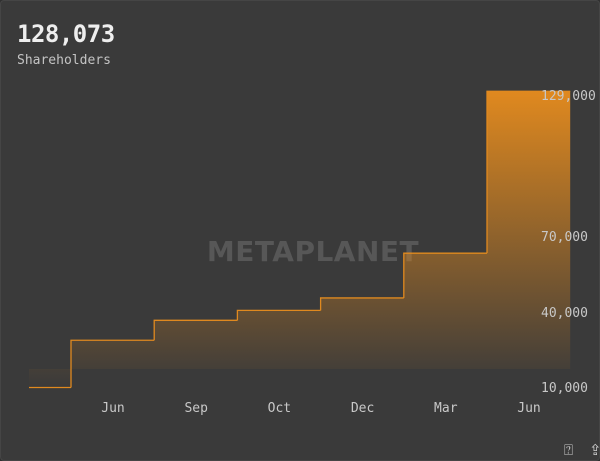  Describe the element at coordinates (564, 313) in the screenshot. I see `y-tick-label: 40,000` at that location.